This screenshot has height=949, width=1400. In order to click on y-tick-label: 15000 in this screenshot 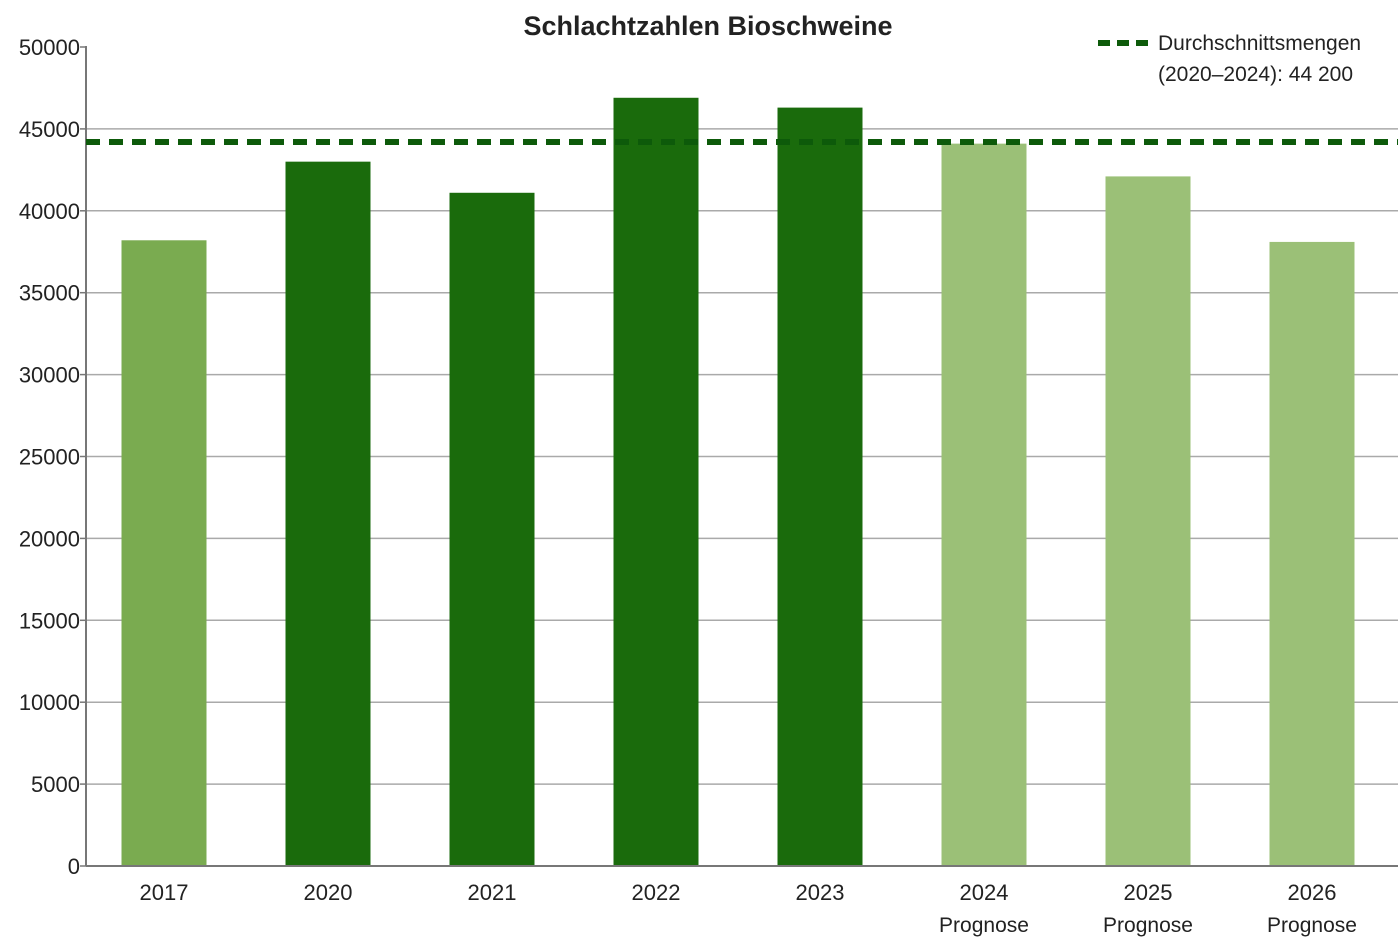, I will do `click(49, 620)`.